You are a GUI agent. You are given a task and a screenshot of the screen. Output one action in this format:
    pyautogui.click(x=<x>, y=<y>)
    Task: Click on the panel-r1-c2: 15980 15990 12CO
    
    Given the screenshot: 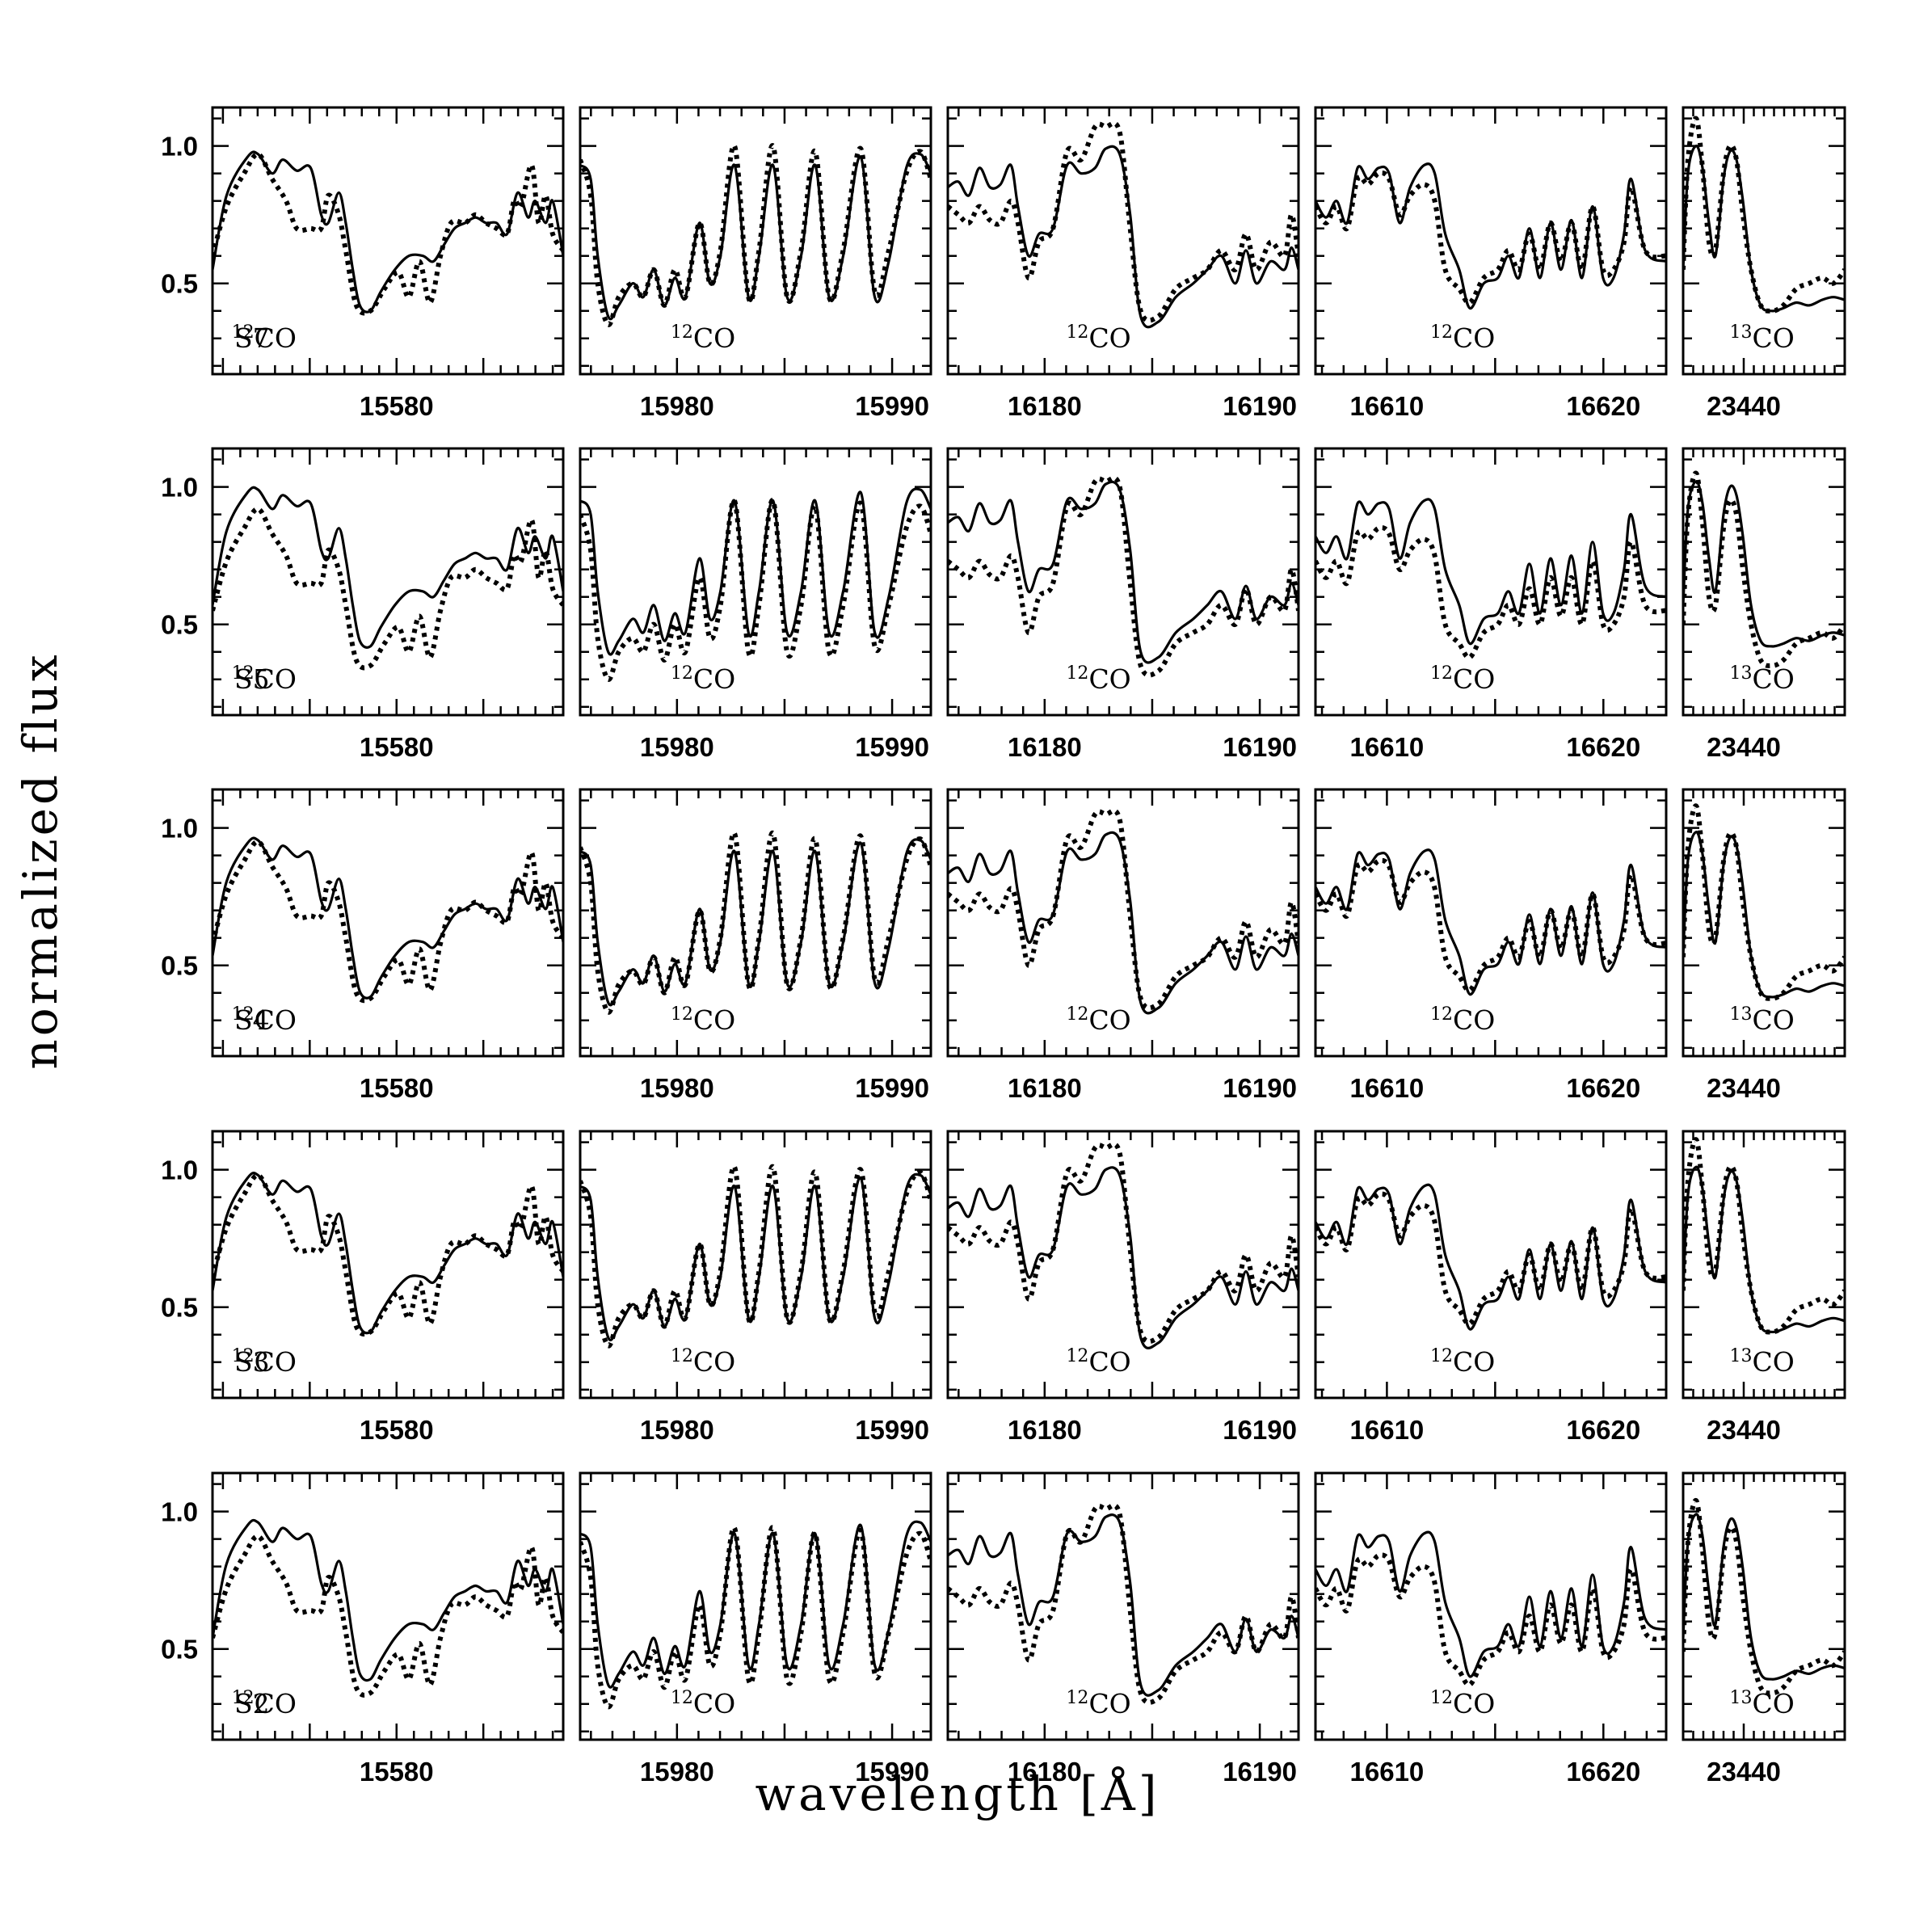 What is the action you would take?
    pyautogui.click(x=755, y=263)
    